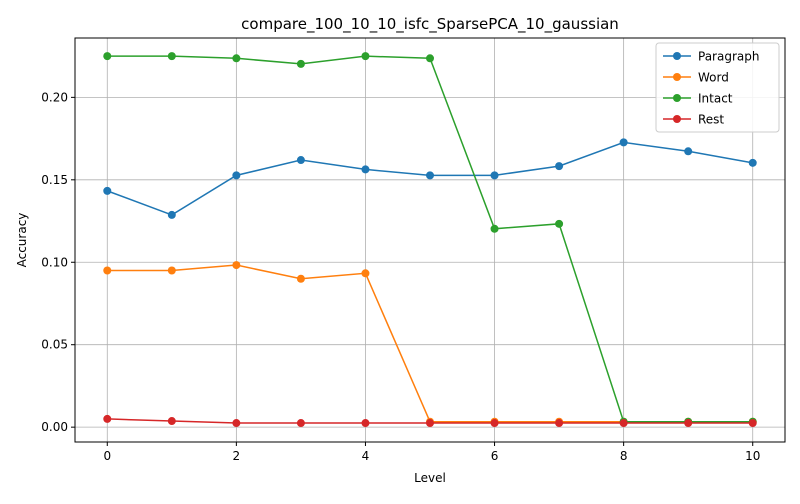 The height and width of the screenshot is (504, 800). What do you see at coordinates (693, 120) in the screenshot?
I see `legend-item-rest: Rest` at bounding box center [693, 120].